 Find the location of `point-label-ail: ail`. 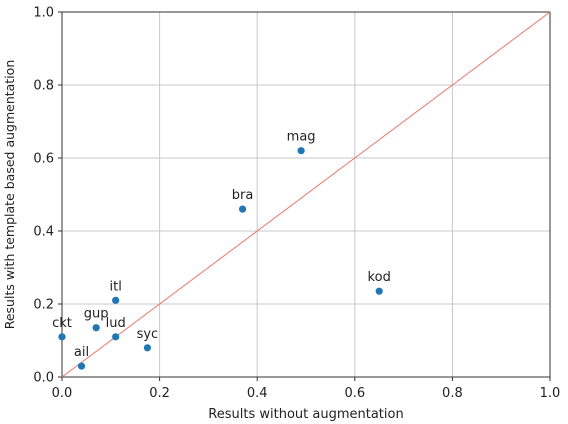

point-label-ail: ail is located at coordinates (81, 352).